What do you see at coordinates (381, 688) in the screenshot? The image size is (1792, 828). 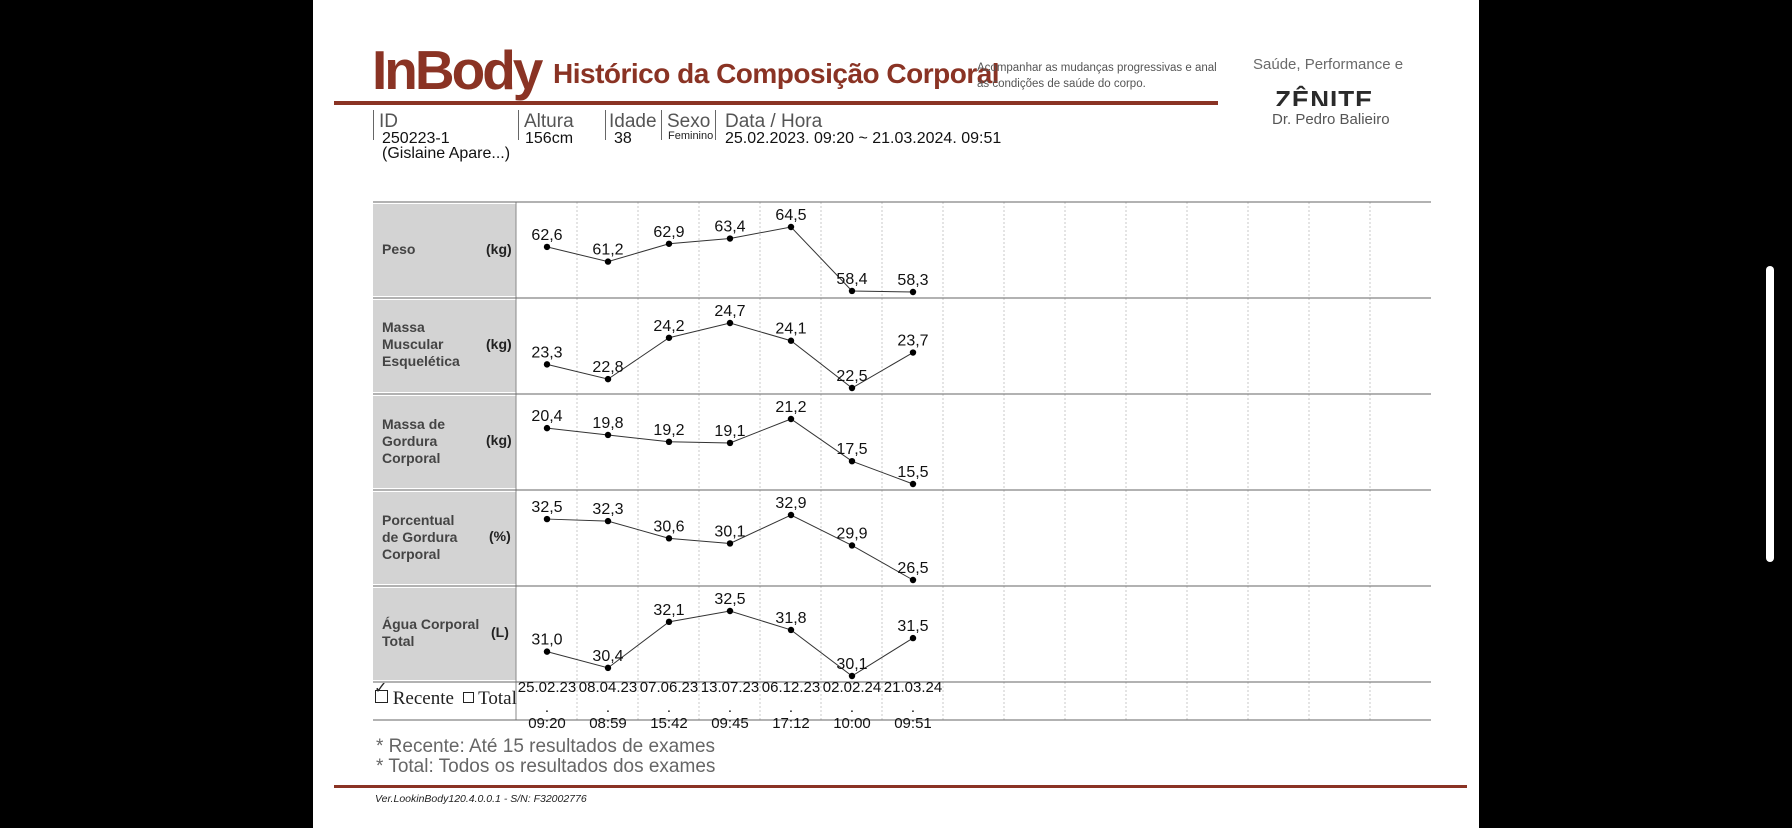 I see `checkmark-icon: ✓` at bounding box center [381, 688].